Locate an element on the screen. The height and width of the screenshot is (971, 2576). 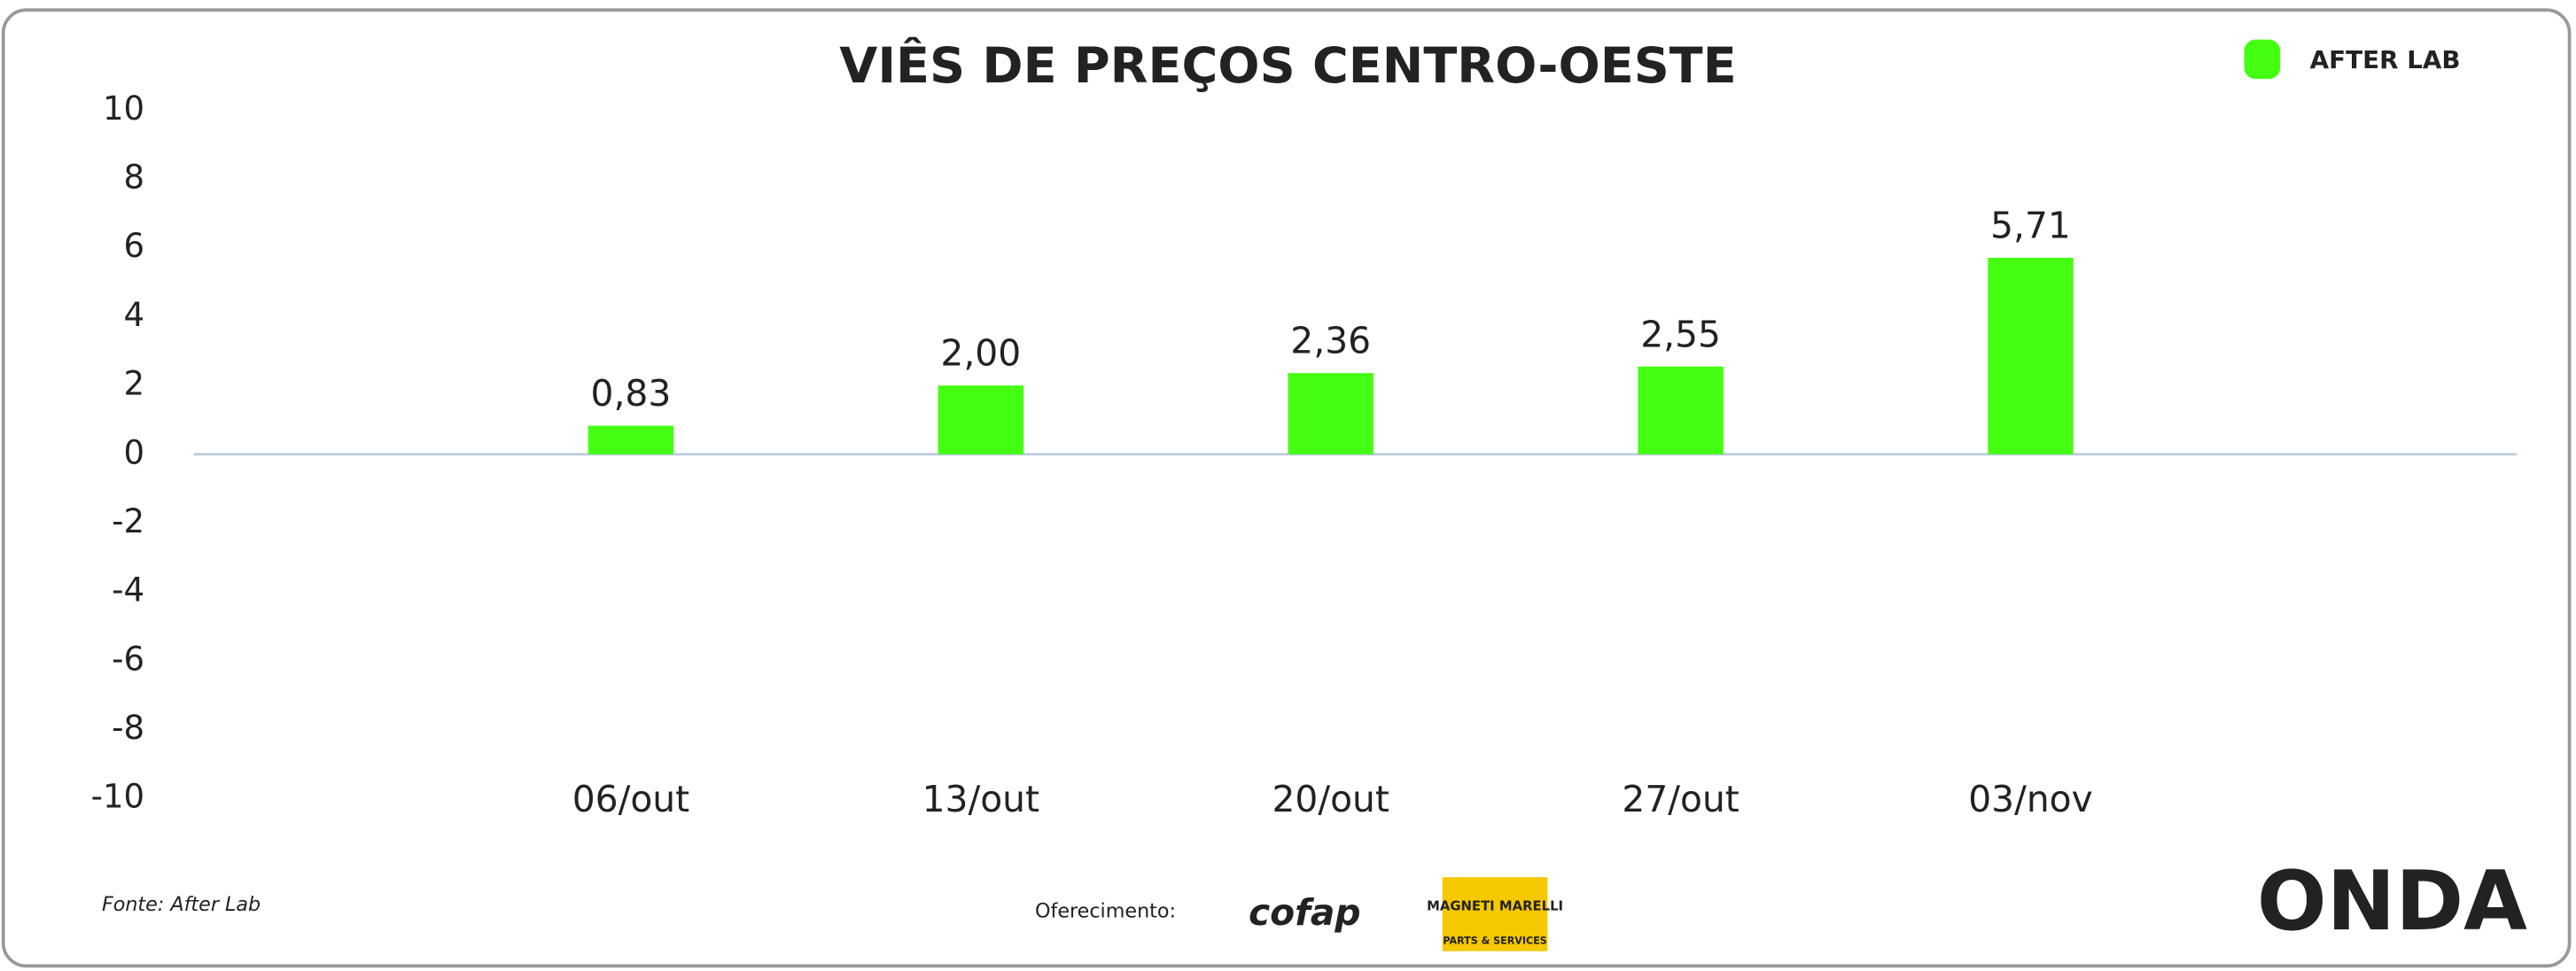
y-tick-label: -8 is located at coordinates (128, 728).